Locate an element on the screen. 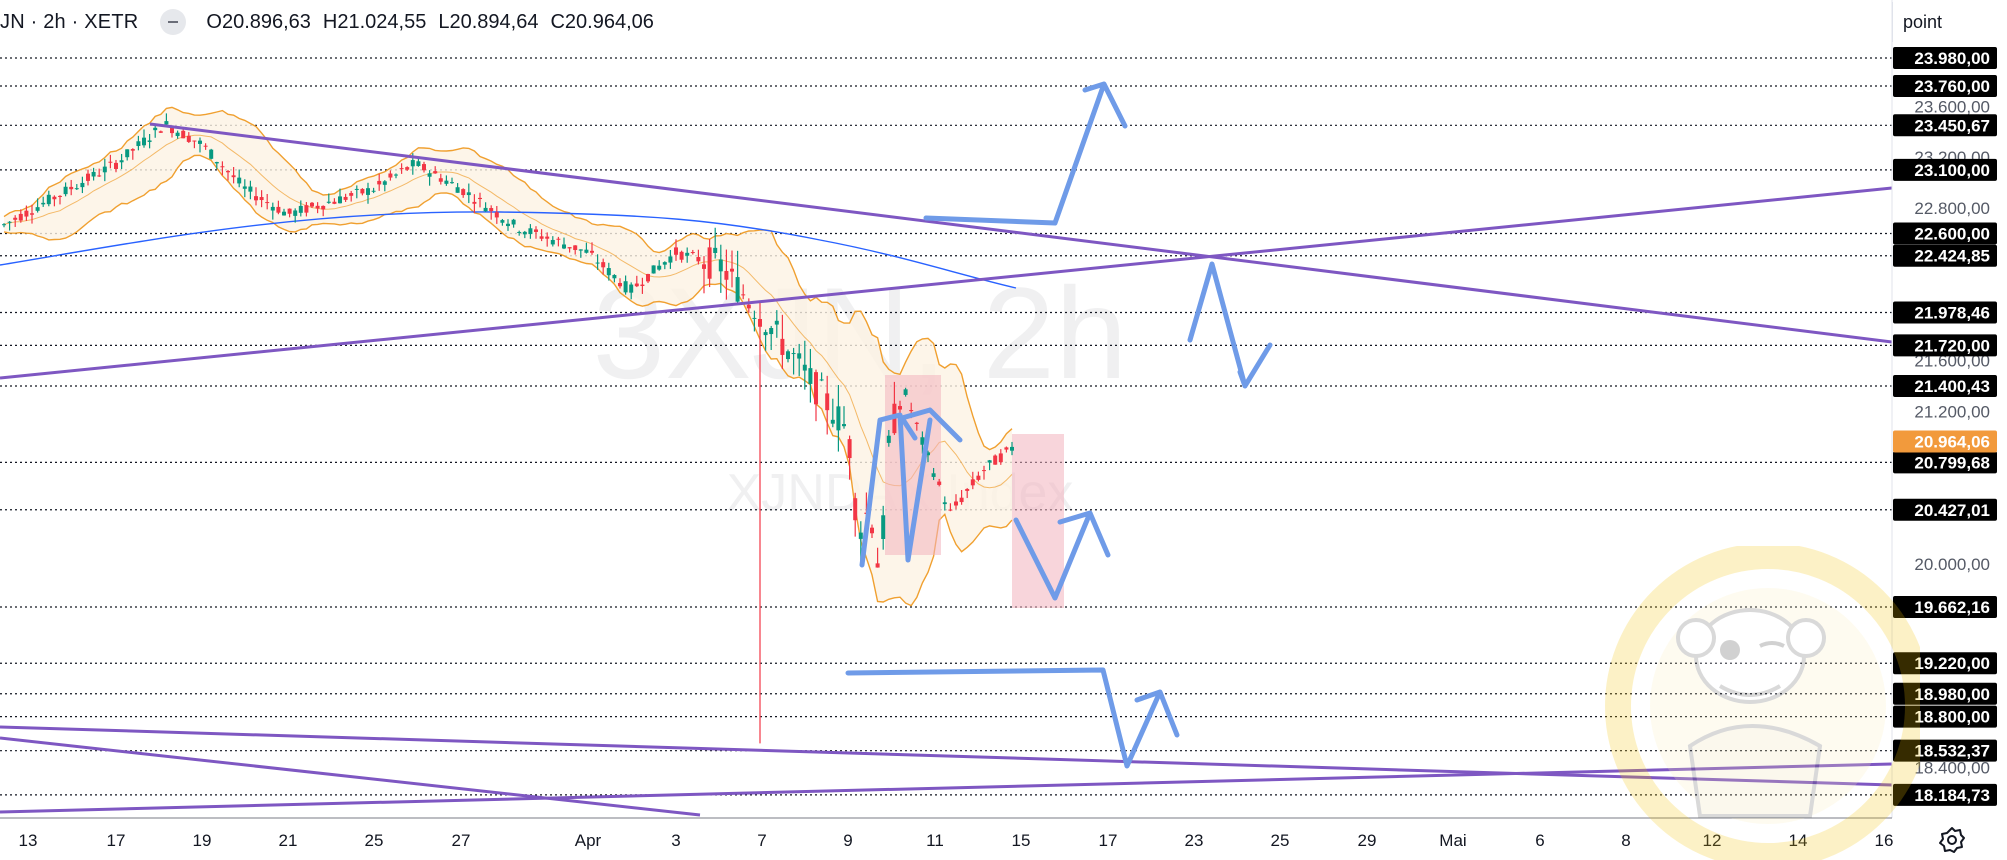 This screenshot has width=2007, height=860. symbol-name: JN · 2h · XETR is located at coordinates (69, 21).